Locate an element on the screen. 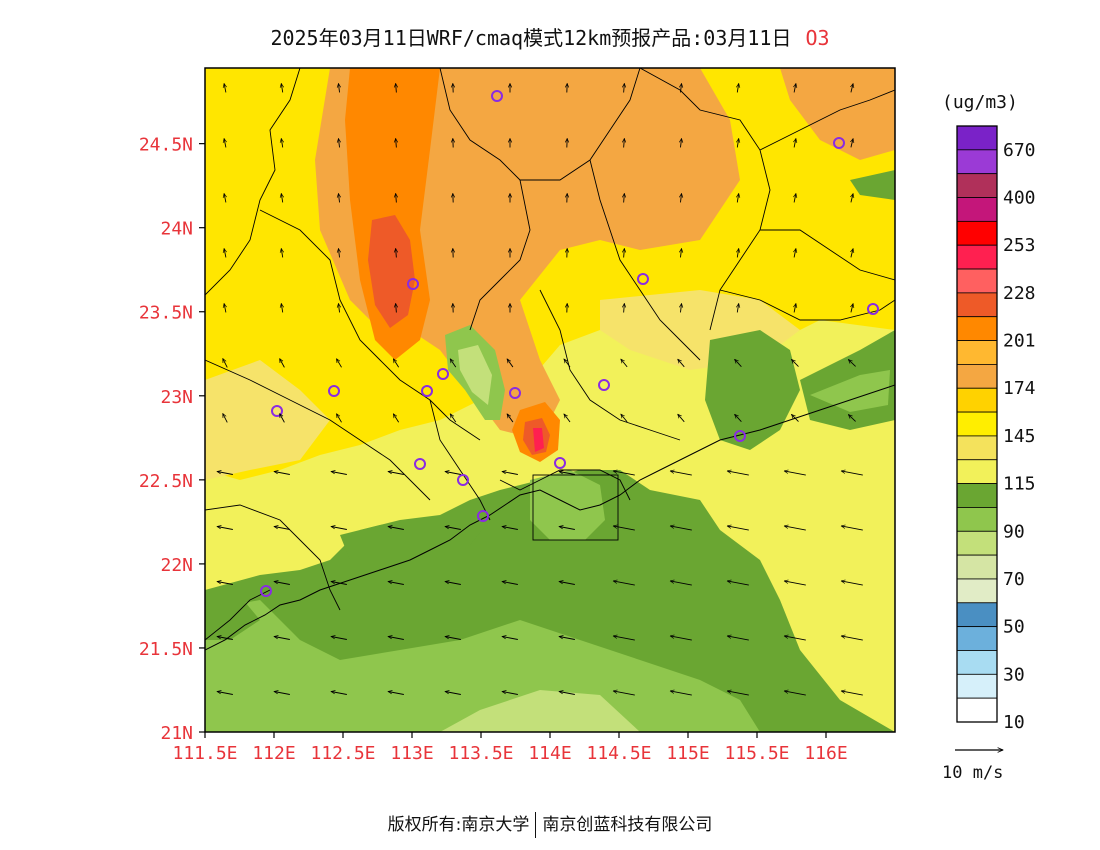 This screenshot has height=850, width=1100. ozone-low-ne is located at coordinates (872, 185).